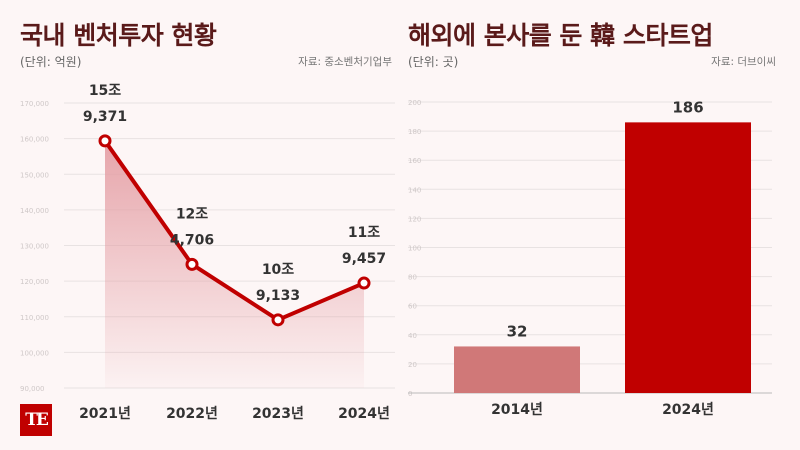 The height and width of the screenshot is (450, 800). What do you see at coordinates (36, 420) in the screenshot?
I see `publisher-logo: TE` at bounding box center [36, 420].